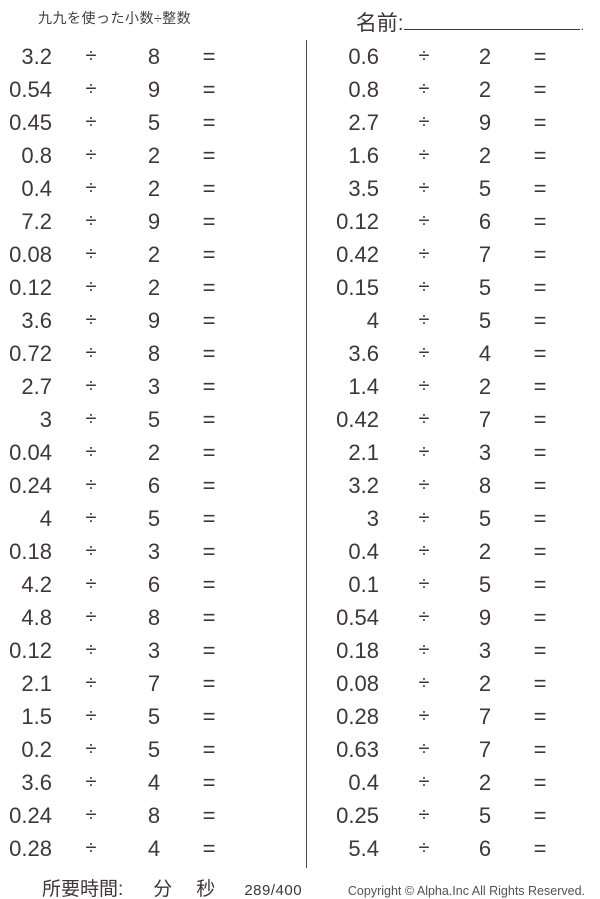  I want to click on problem-row: 2.1 ÷ 7 =, so click(153, 683).